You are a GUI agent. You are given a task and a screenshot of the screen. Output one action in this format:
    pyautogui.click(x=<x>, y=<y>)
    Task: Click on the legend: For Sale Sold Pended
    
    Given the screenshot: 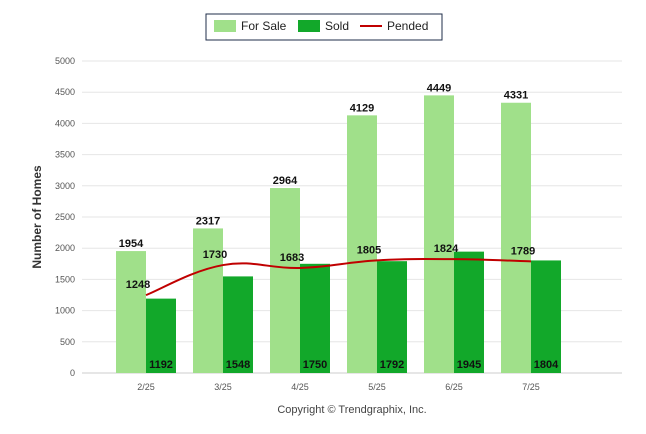 What is the action you would take?
    pyautogui.click(x=324, y=27)
    